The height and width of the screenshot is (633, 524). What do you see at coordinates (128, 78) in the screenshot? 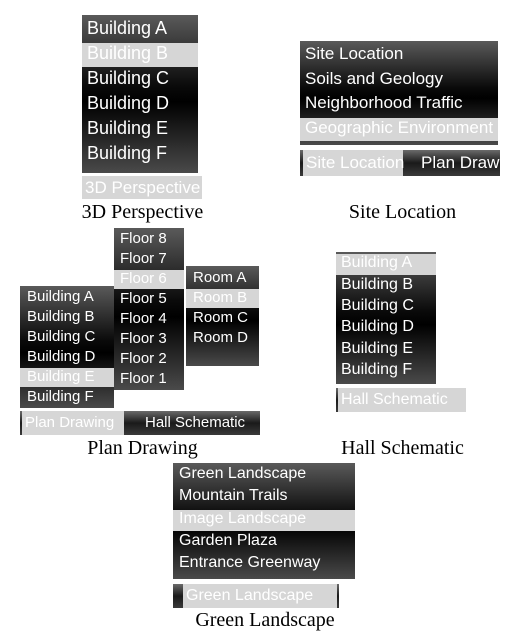
I see `perspective-item-building-c: Building C` at bounding box center [128, 78].